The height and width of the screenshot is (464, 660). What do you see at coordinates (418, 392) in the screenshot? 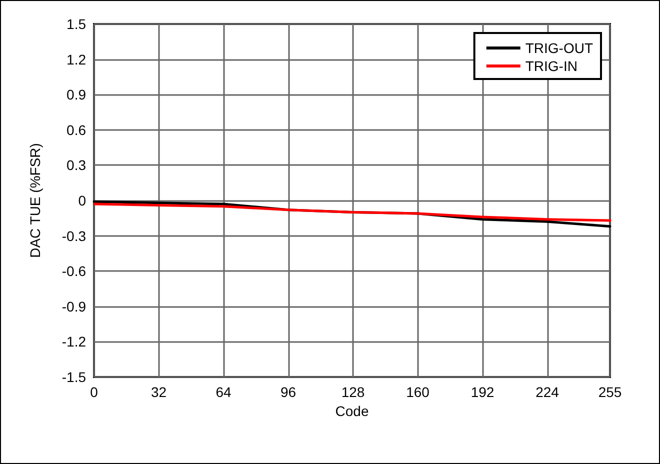
I see `x-tick-label: 160` at bounding box center [418, 392].